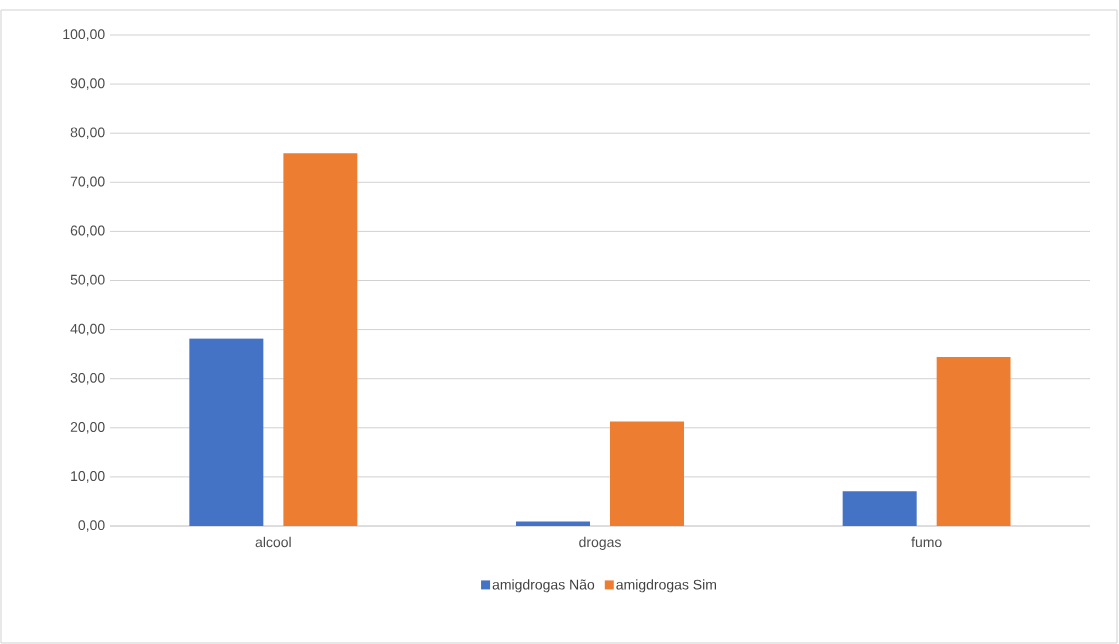 The height and width of the screenshot is (644, 1119). I want to click on x-tick-label: alcool, so click(273, 542).